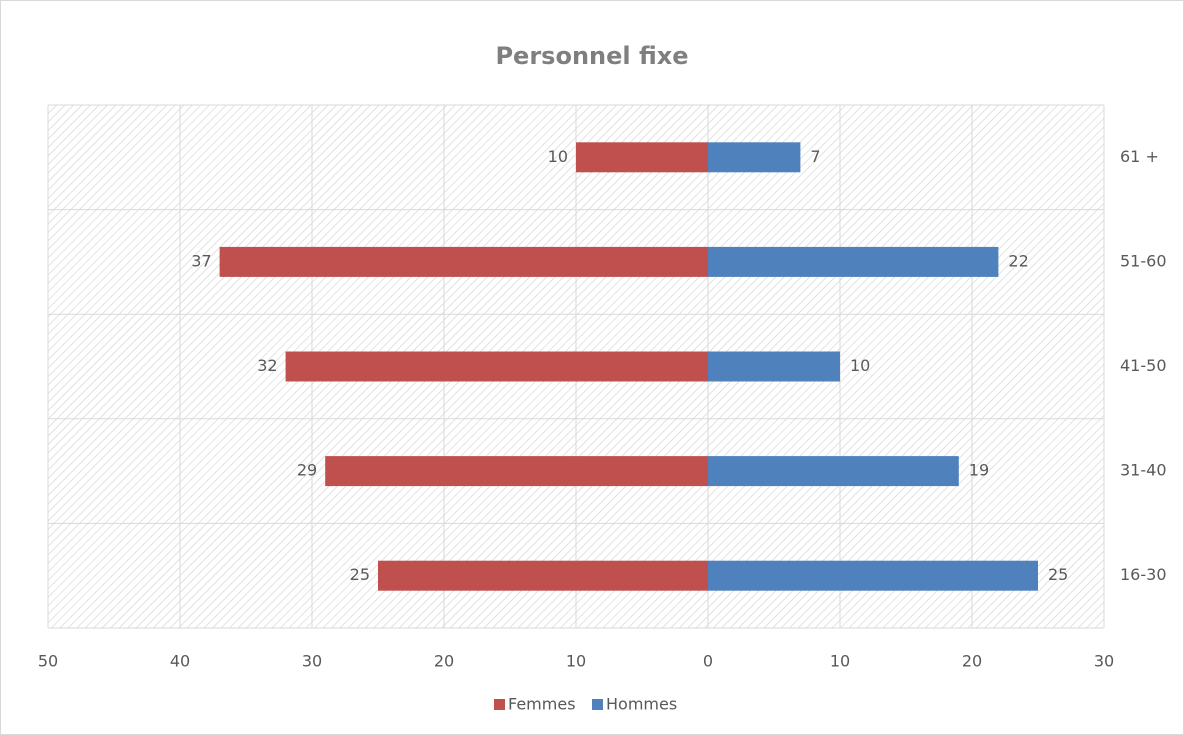 The width and height of the screenshot is (1184, 735). I want to click on y-tick-label: 31-40, so click(1143, 470).